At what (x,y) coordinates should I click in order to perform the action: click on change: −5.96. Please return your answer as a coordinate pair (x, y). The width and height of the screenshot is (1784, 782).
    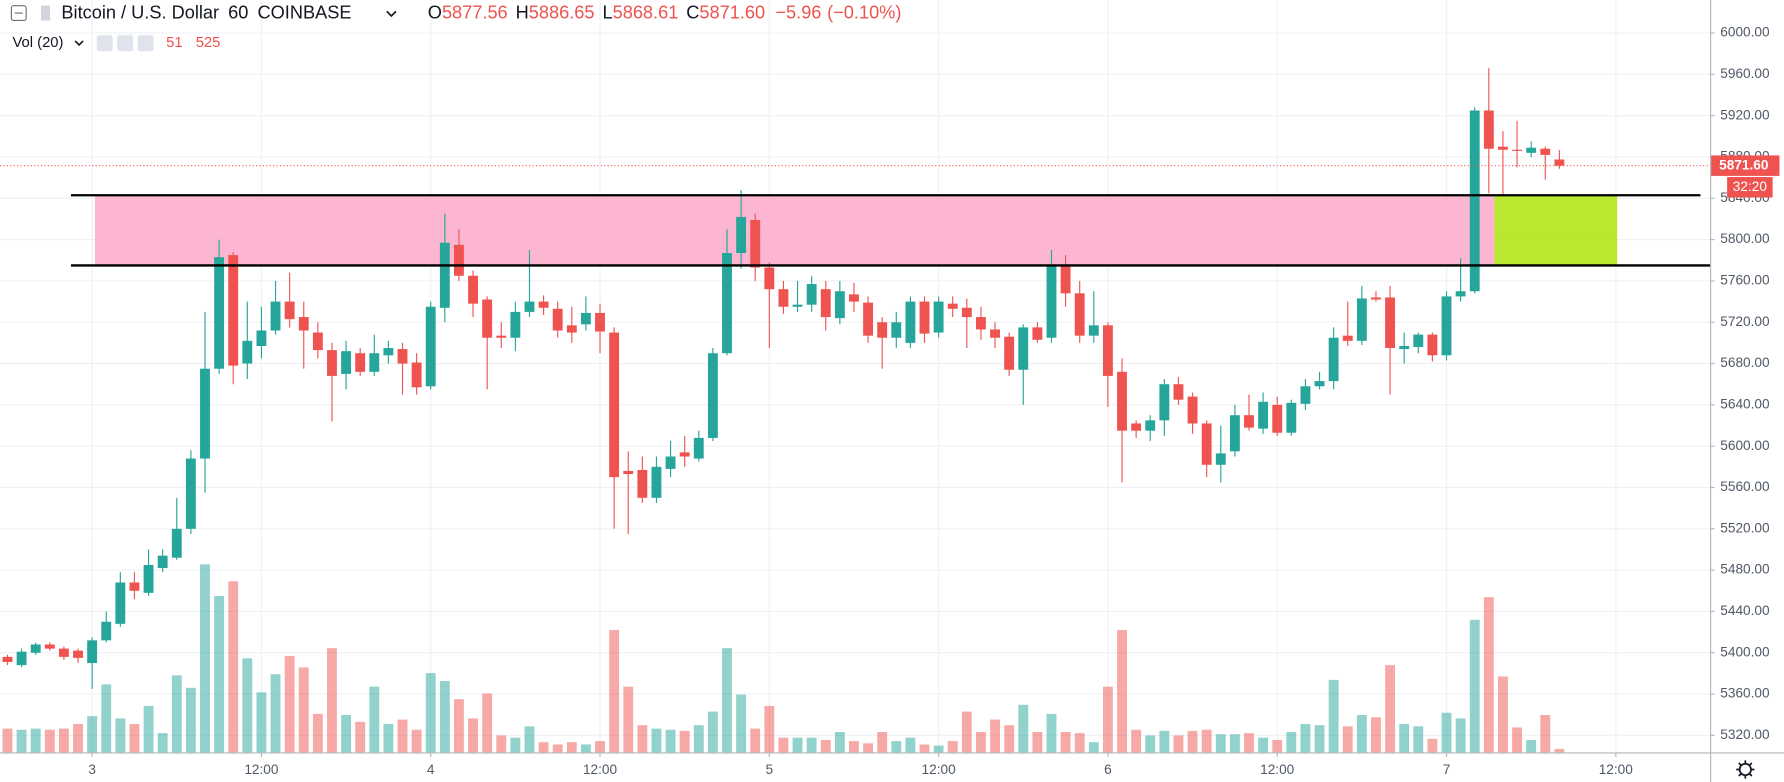
    Looking at the image, I should click on (798, 12).